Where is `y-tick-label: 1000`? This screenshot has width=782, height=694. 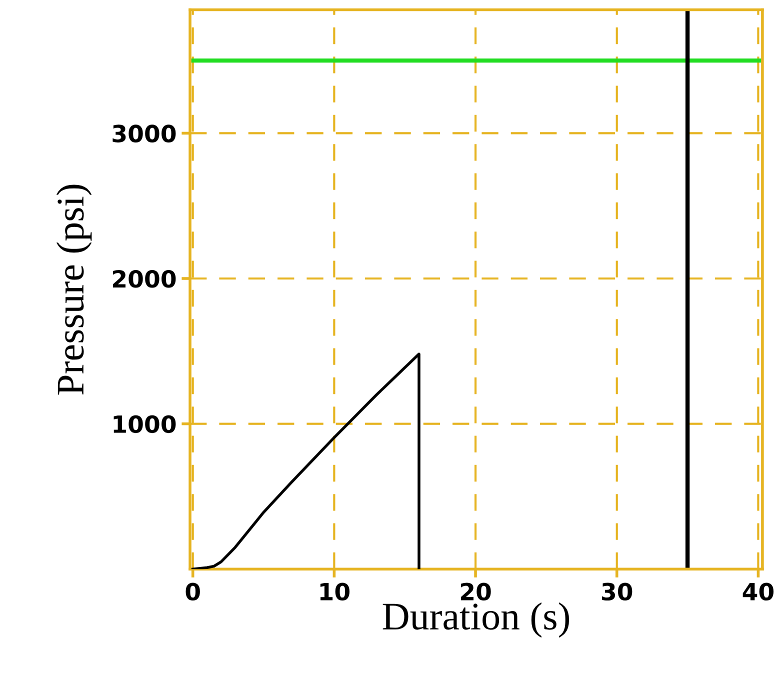
y-tick-label: 1000 is located at coordinates (145, 424).